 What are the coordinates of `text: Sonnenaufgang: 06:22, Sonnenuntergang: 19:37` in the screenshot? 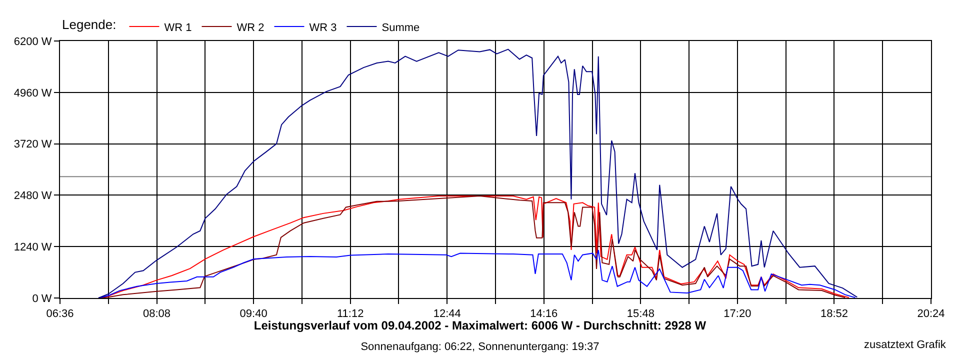 It's located at (480, 347).